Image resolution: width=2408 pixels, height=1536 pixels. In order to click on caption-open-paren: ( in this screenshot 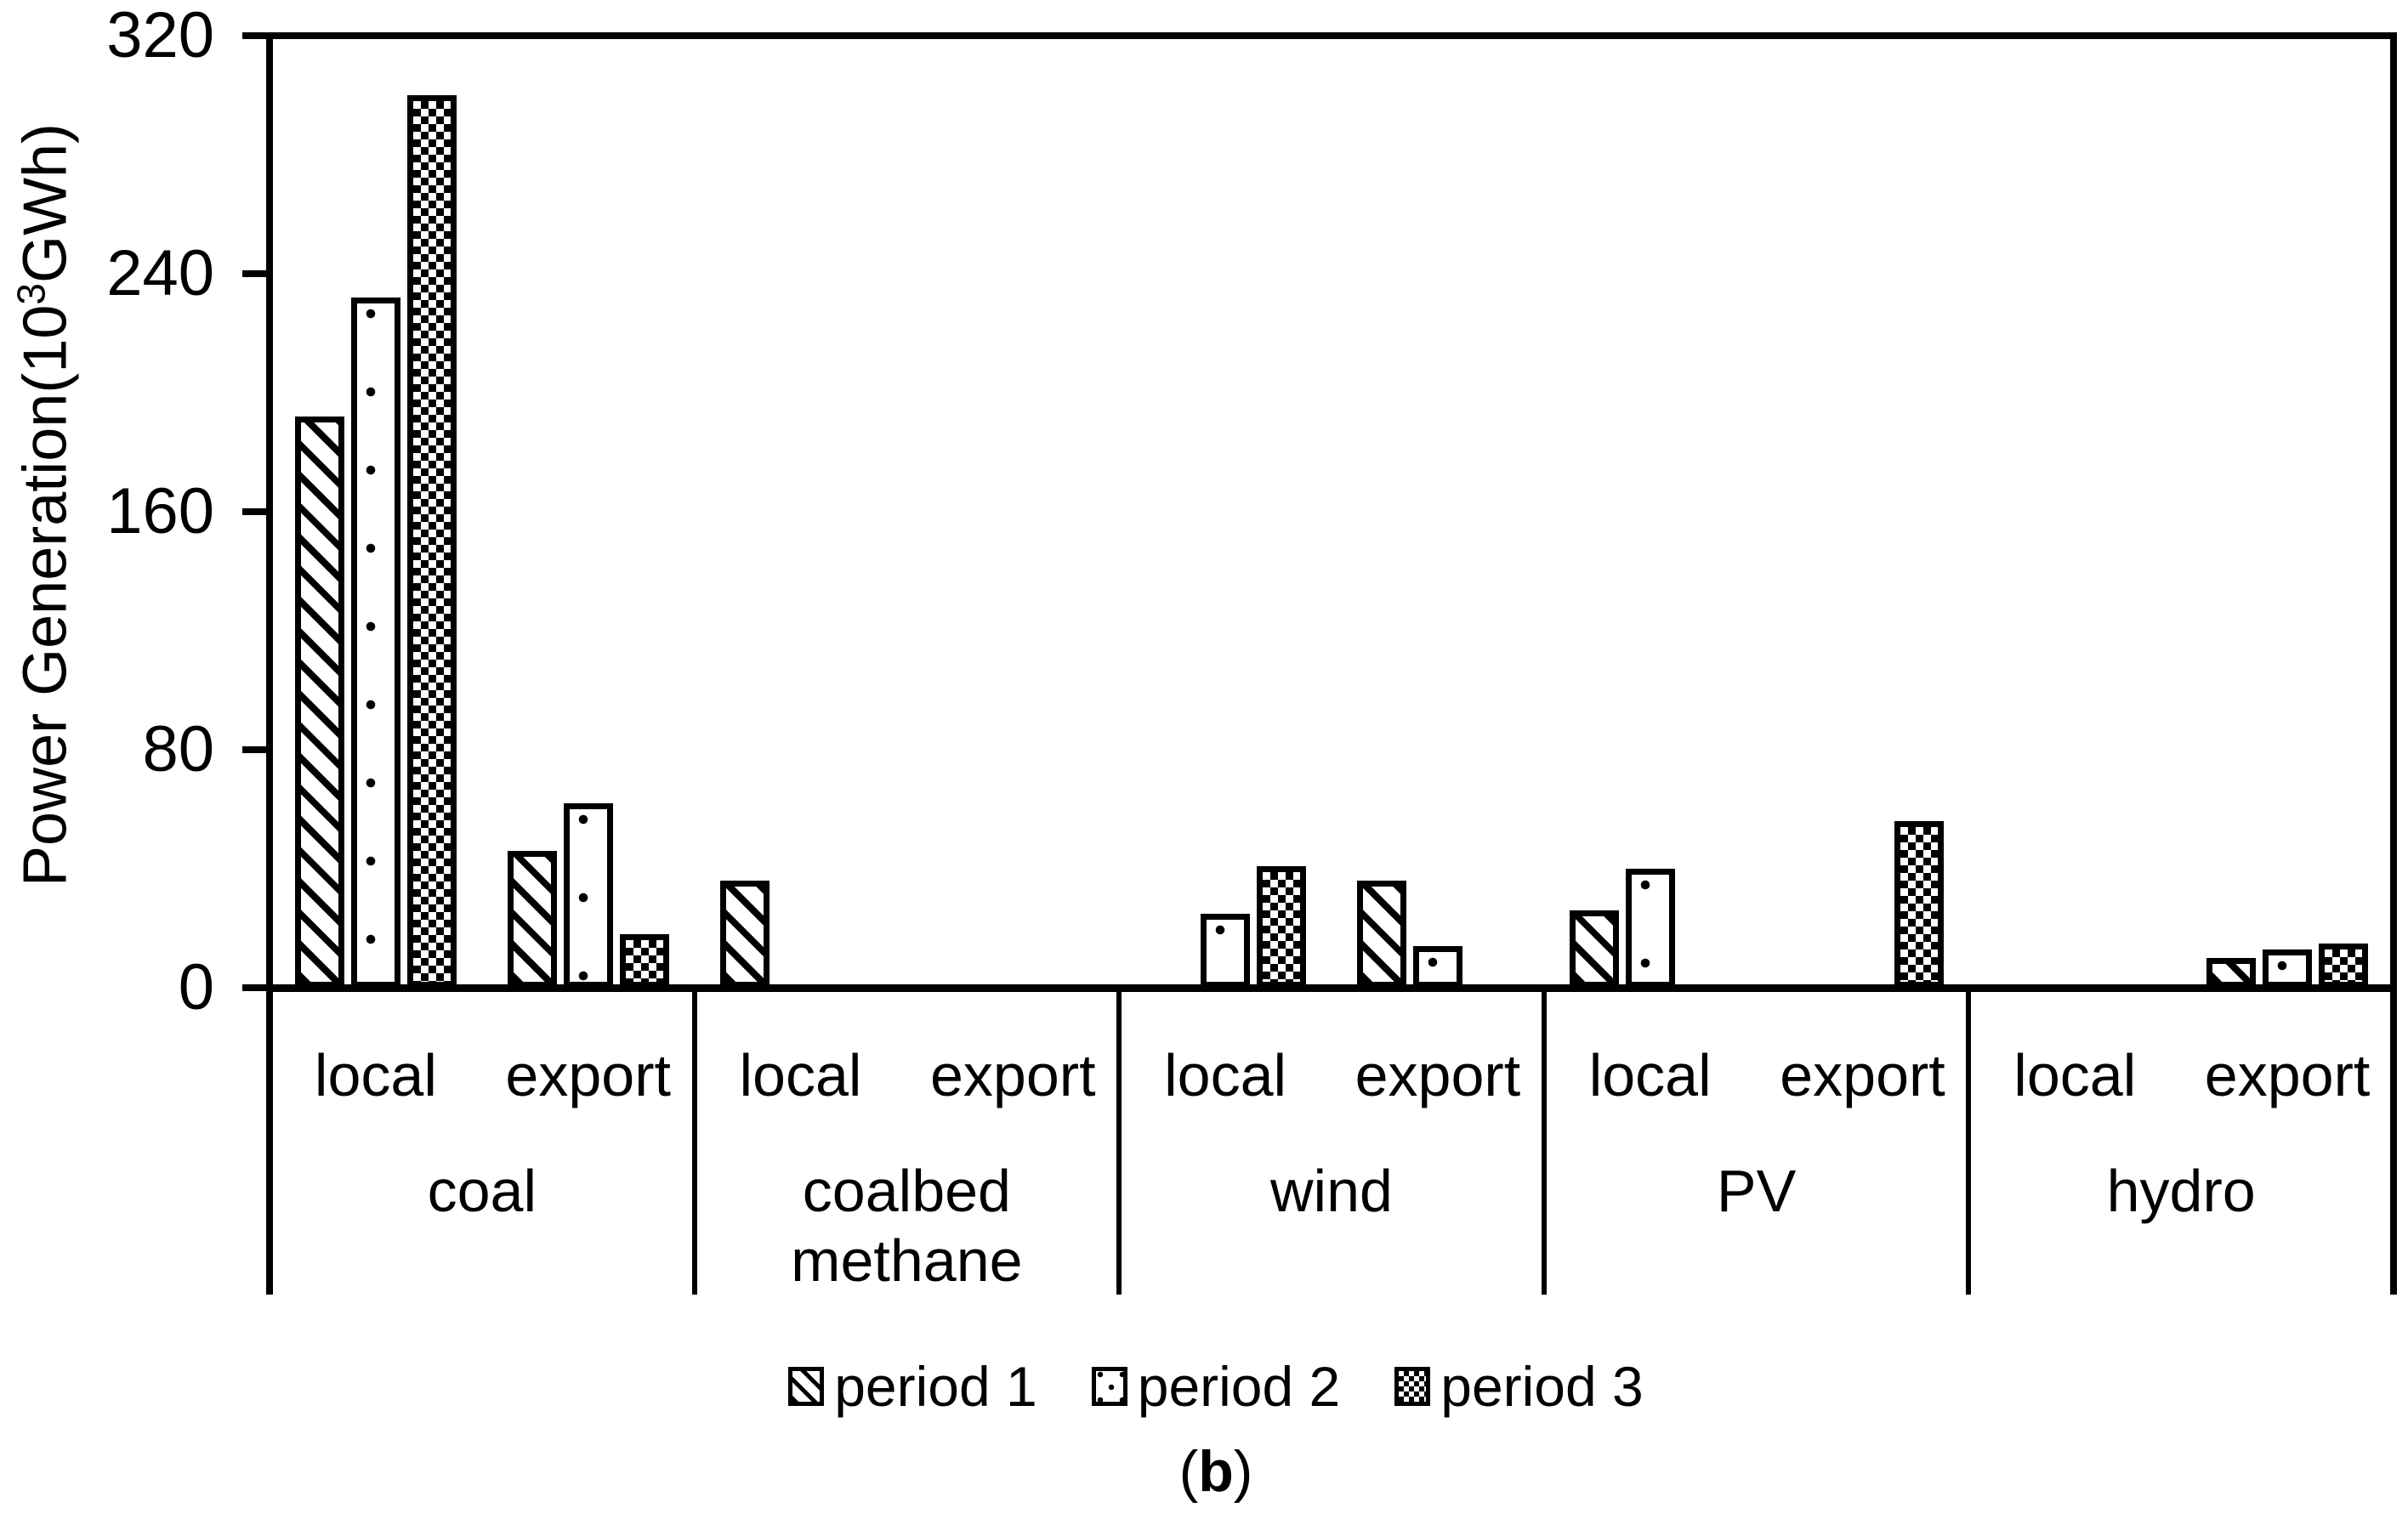, I will do `click(1188, 1471)`.